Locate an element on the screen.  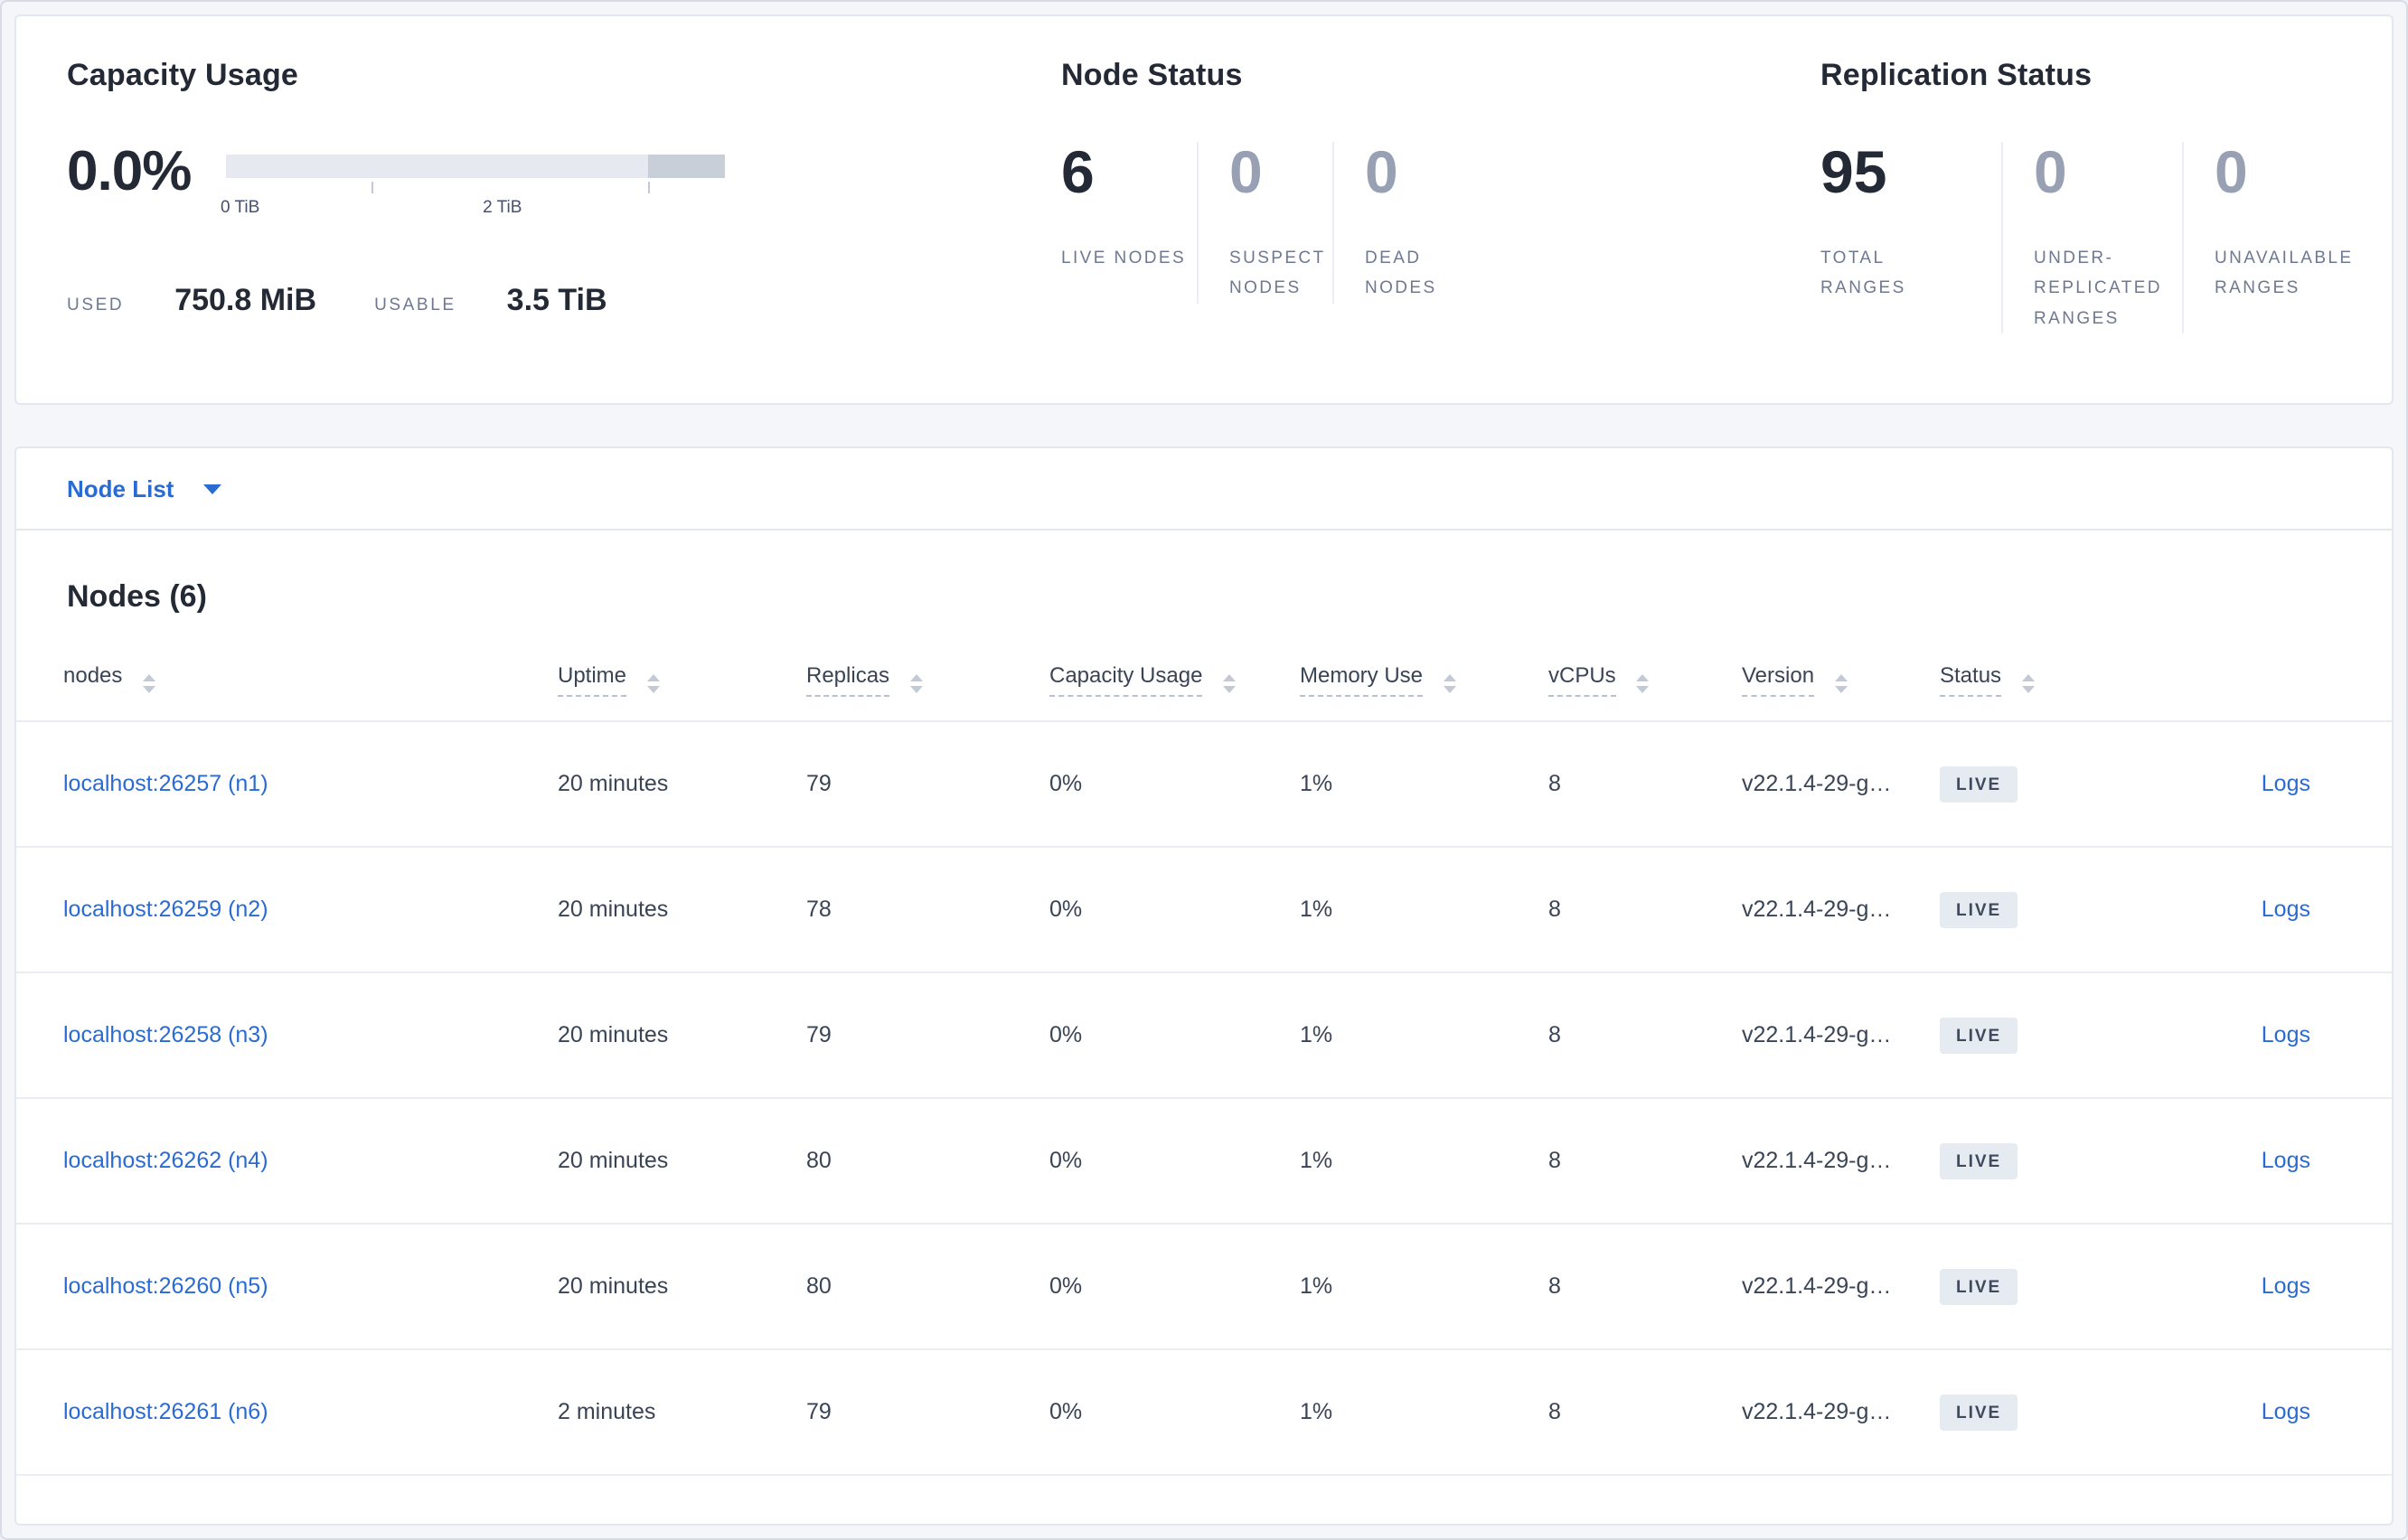
column-header-replicas: Replicas is located at coordinates (927, 676).